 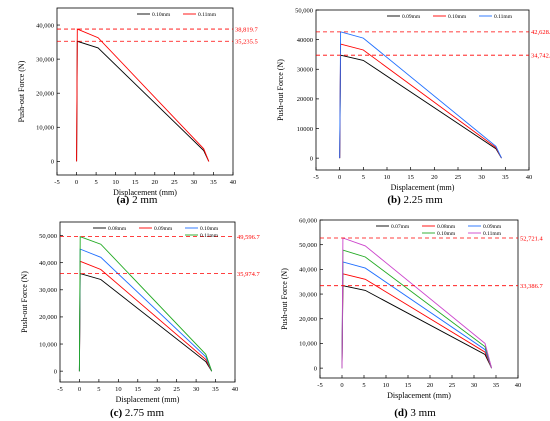 What do you see at coordinates (401, 413) in the screenshot?
I see `panel-caption-letter: (d)` at bounding box center [401, 413].